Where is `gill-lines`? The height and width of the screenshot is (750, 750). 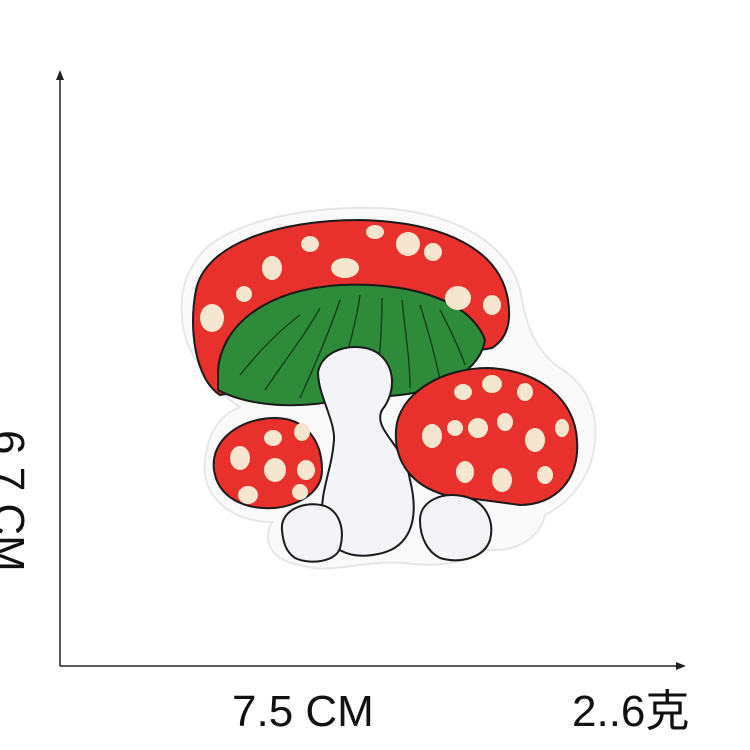 gill-lines is located at coordinates (352, 346).